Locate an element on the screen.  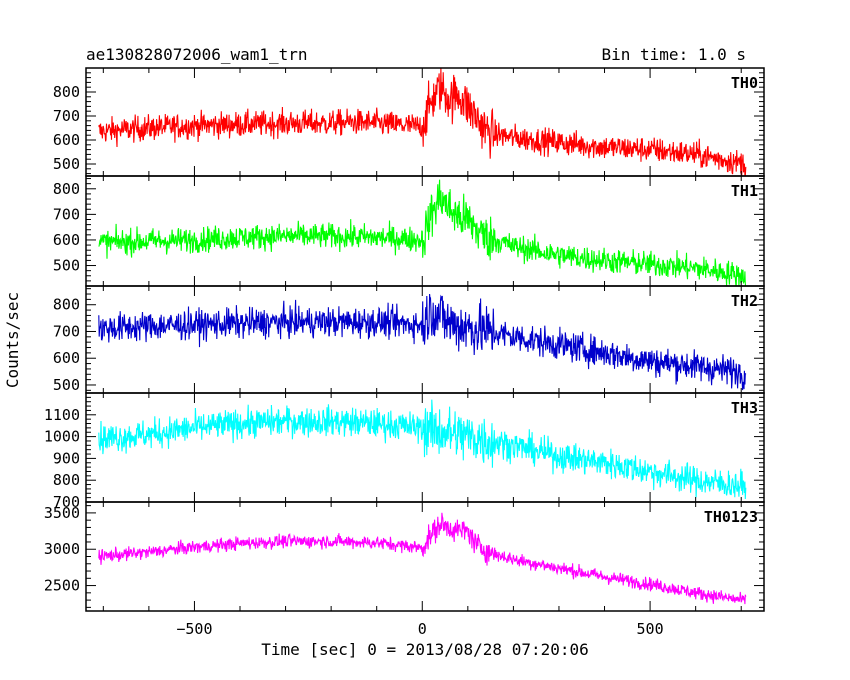
panel-frame is located at coordinates (425, 556).